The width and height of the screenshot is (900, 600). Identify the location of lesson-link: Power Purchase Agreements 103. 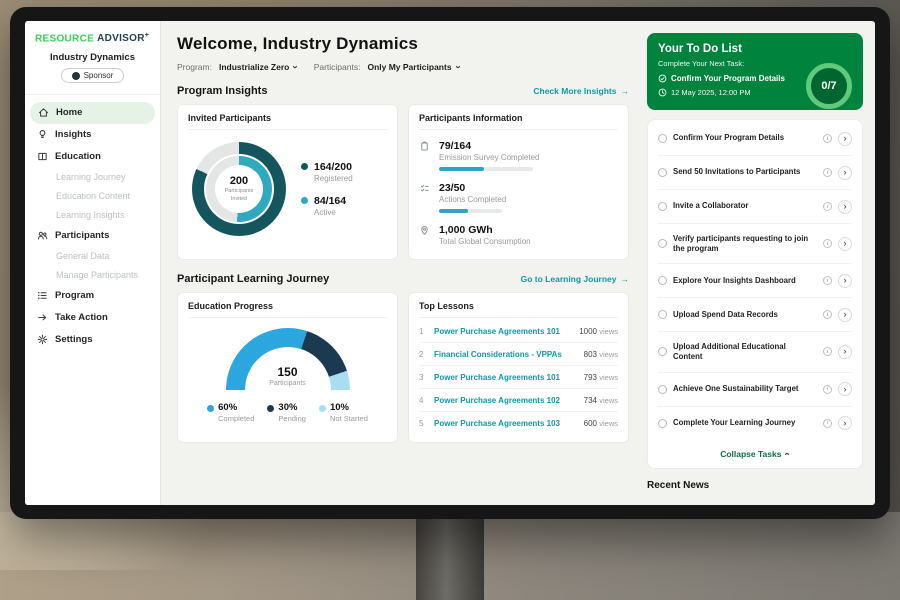
(497, 423).